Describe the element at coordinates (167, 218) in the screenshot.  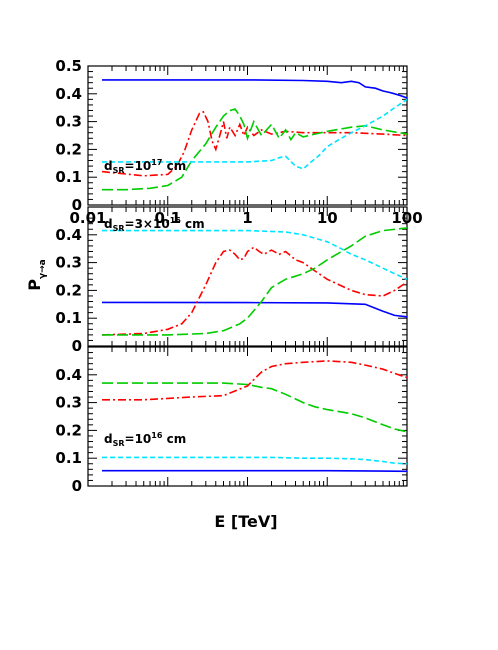
I see `x-tick-label: 0.1` at that location.